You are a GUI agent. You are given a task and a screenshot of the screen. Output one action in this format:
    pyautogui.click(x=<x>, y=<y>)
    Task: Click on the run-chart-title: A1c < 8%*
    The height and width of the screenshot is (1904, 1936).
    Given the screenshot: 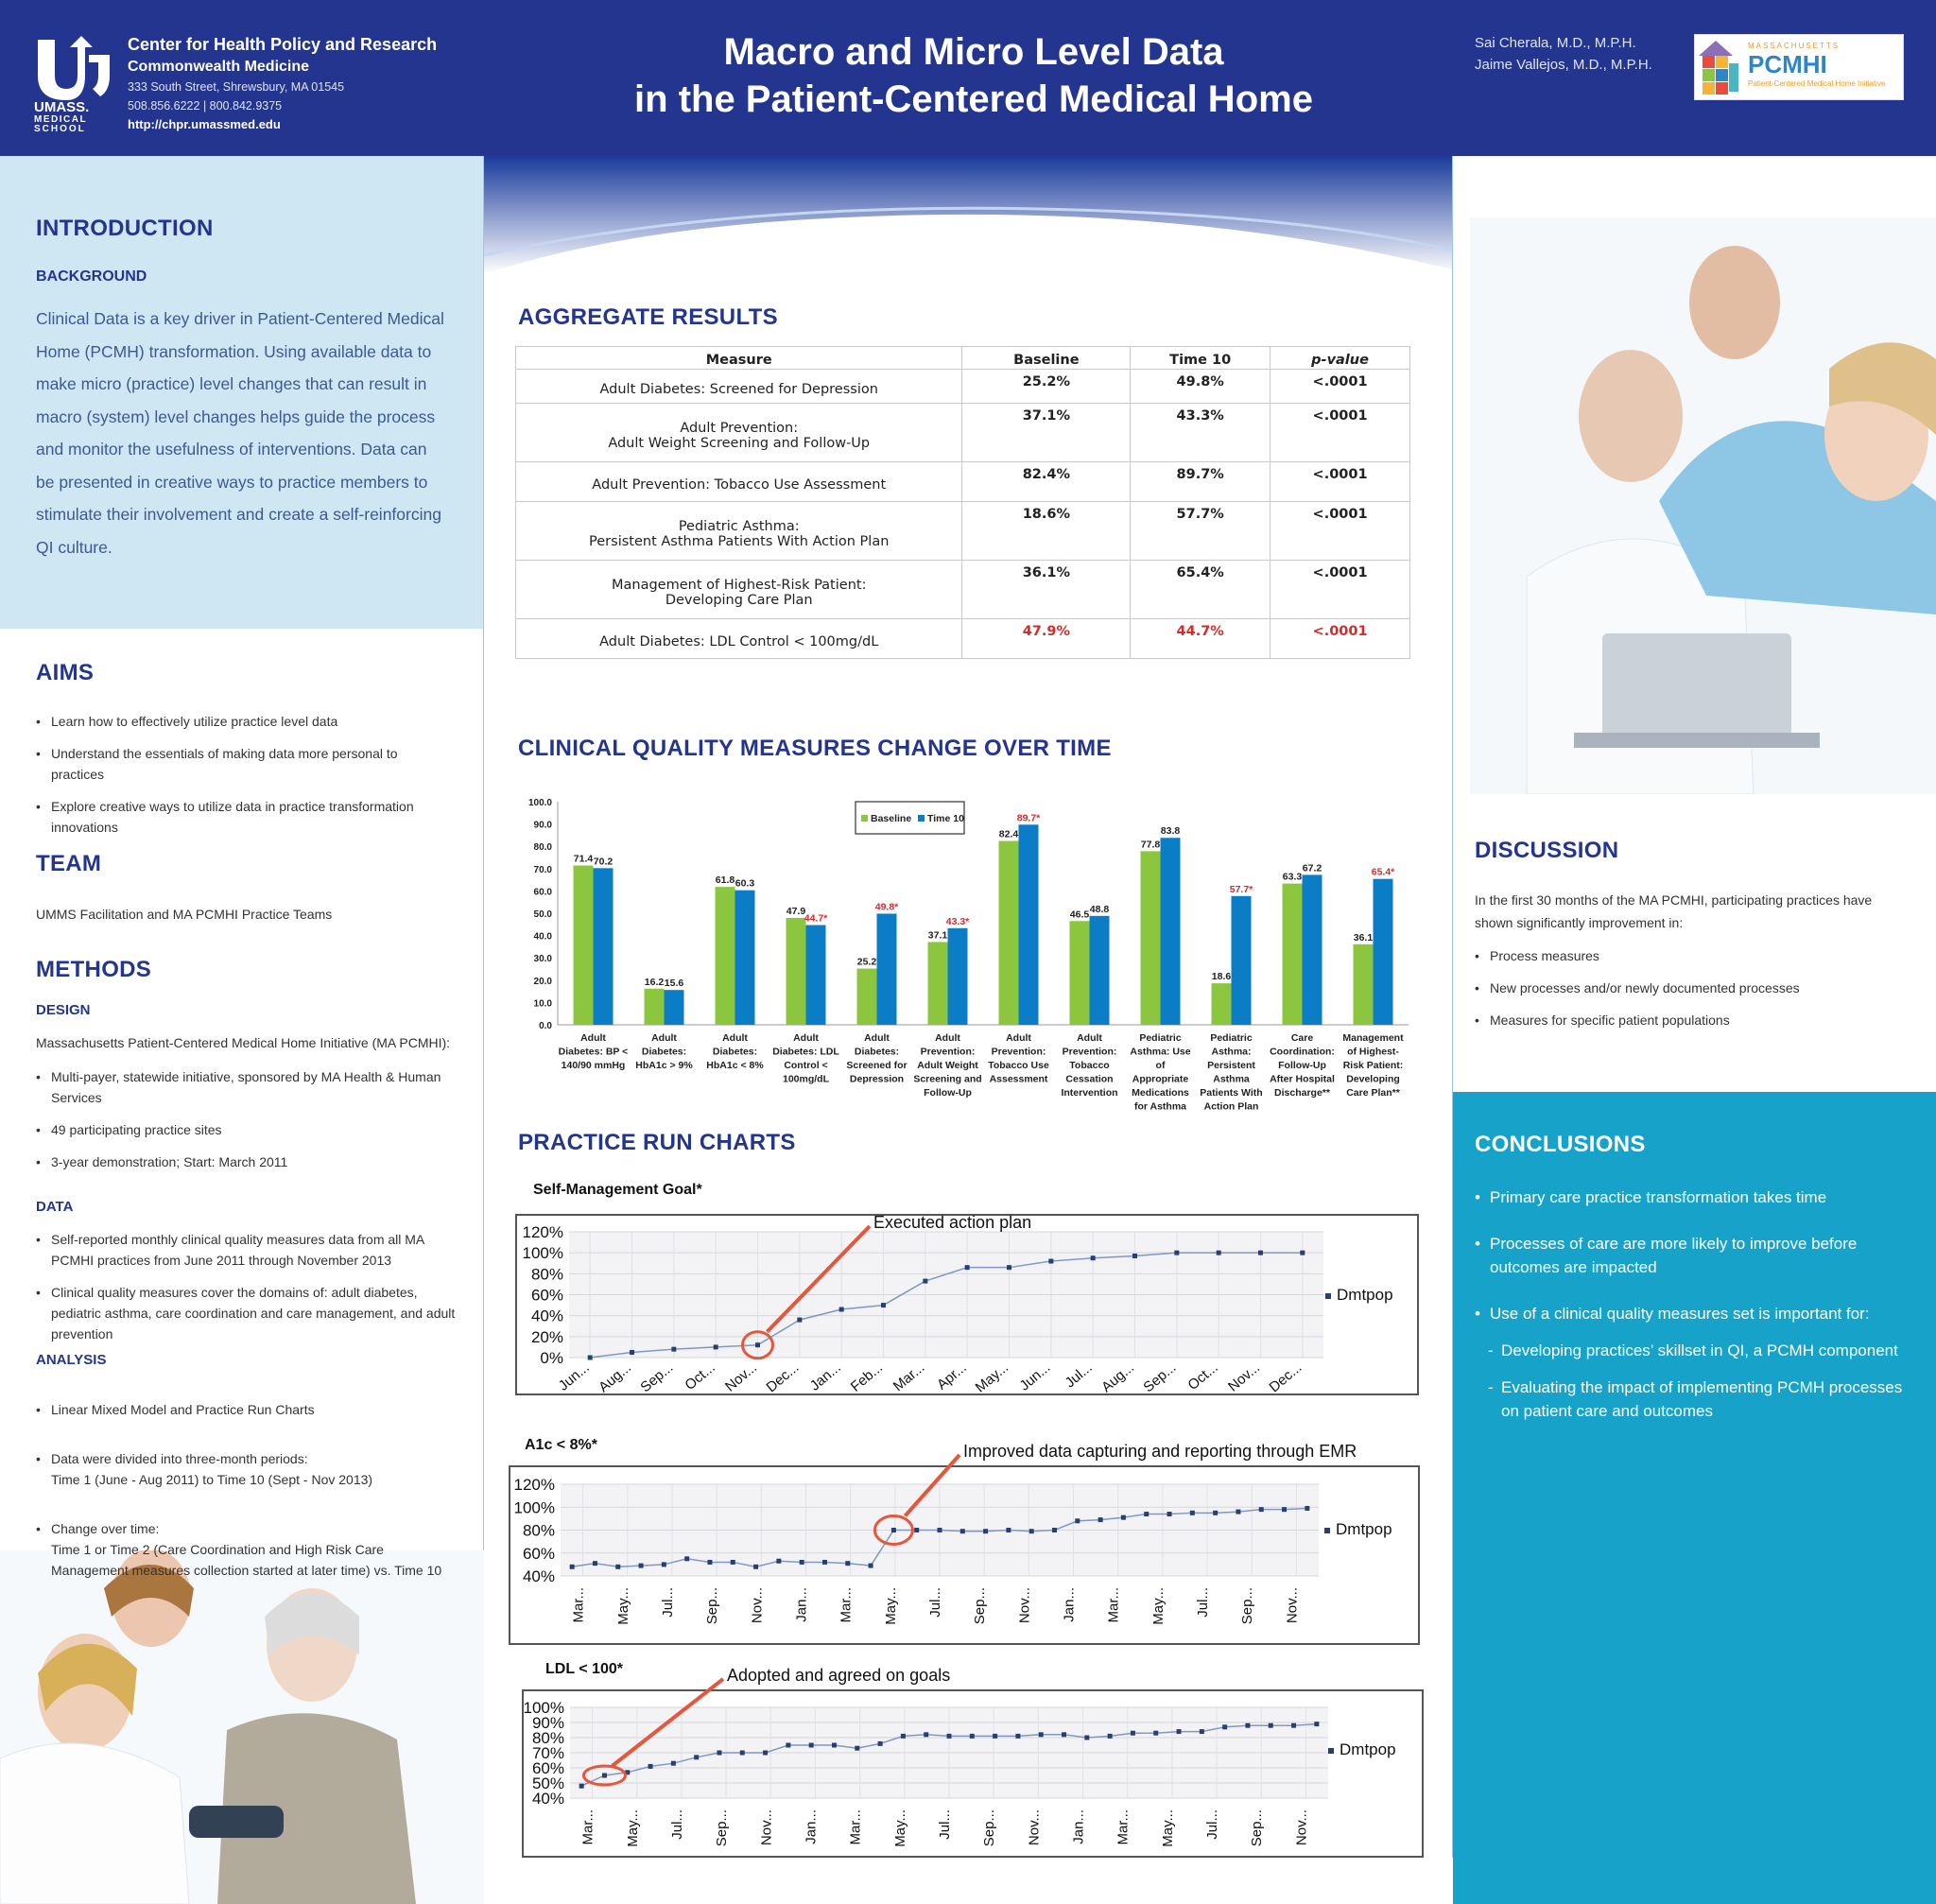 What is the action you would take?
    pyautogui.click(x=561, y=1445)
    